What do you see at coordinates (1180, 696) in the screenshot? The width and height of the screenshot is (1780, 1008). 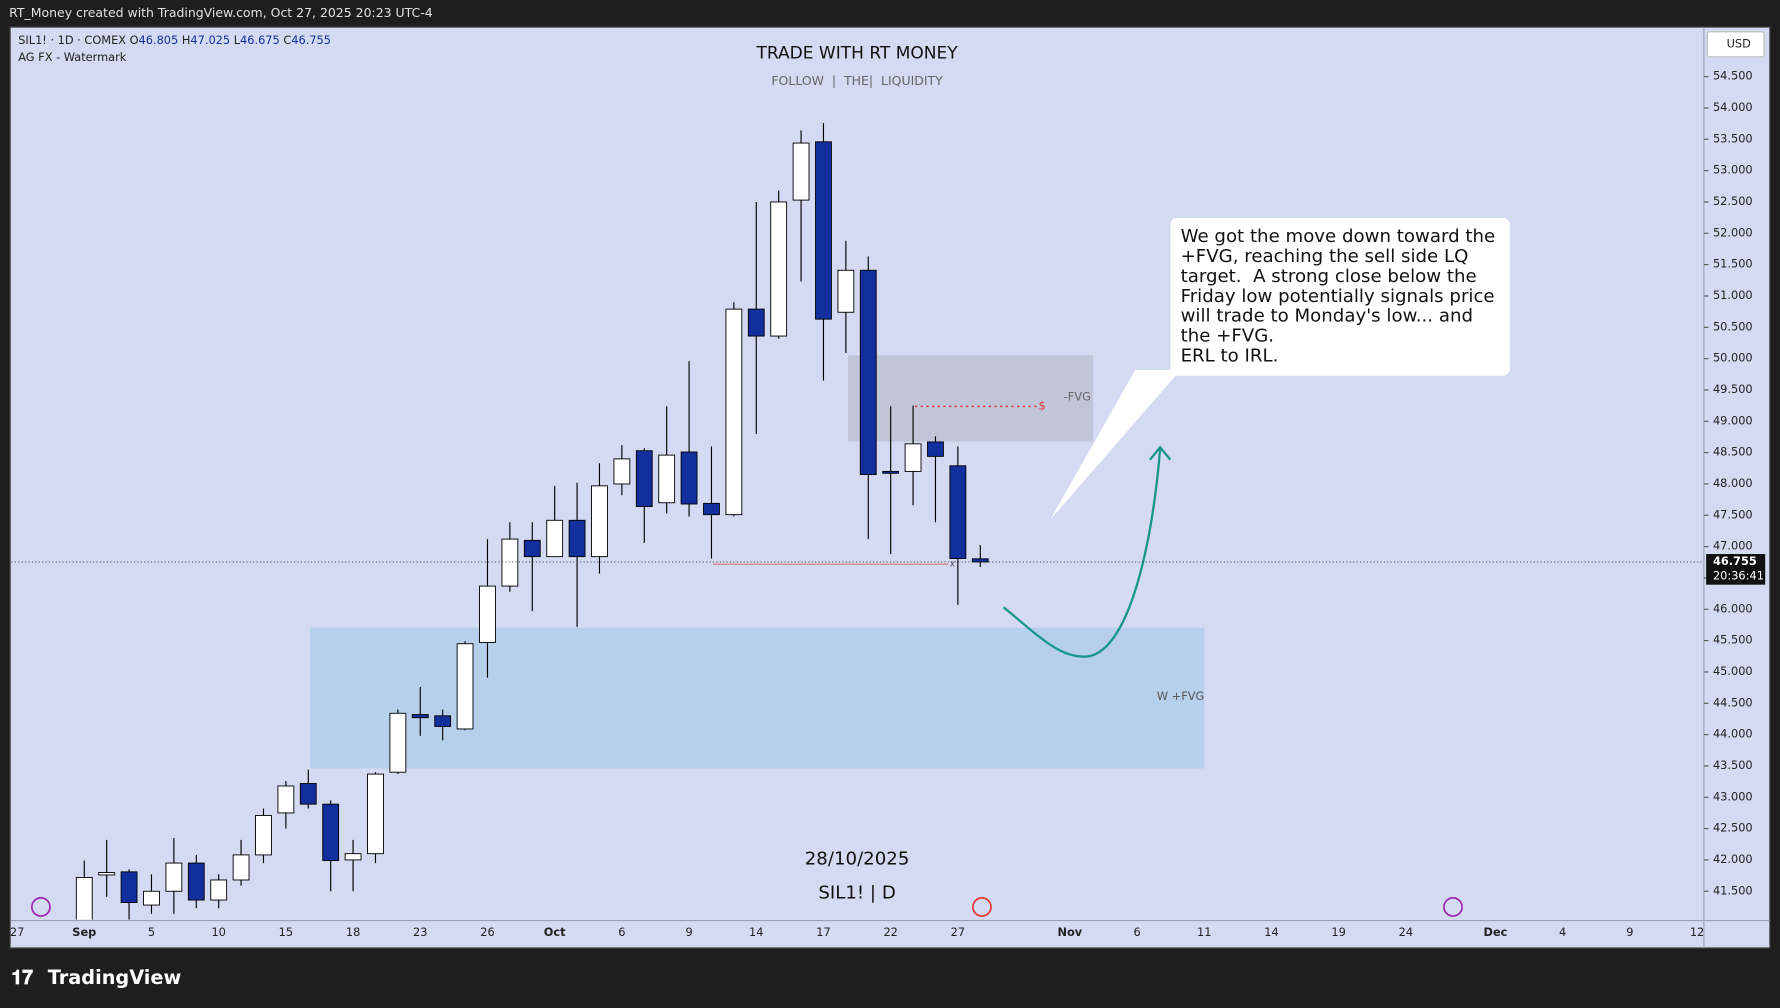 I see `fvg-label: W +FVG` at bounding box center [1180, 696].